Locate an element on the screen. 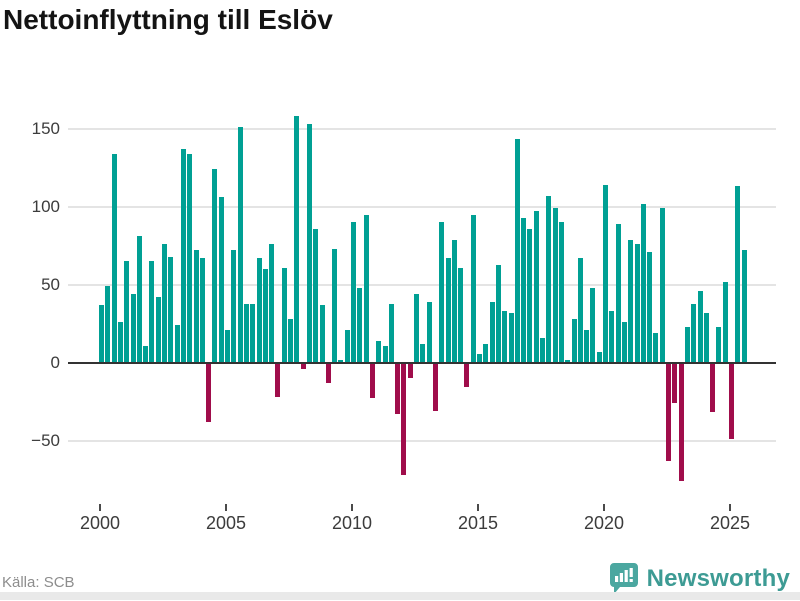  x-tick-2010 is located at coordinates (352, 507).